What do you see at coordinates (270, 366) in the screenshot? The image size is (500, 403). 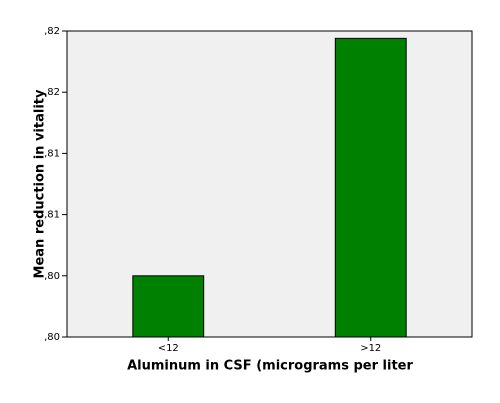 I see `x-axis-title: Aluminum in CSF (micrograms per liter` at bounding box center [270, 366].